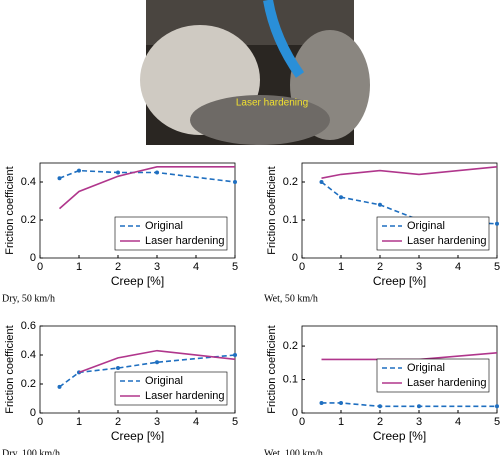 The height and width of the screenshot is (460, 500). Describe the element at coordinates (31, 451) in the screenshot. I see `caption: Dry, 100 km/h` at that location.